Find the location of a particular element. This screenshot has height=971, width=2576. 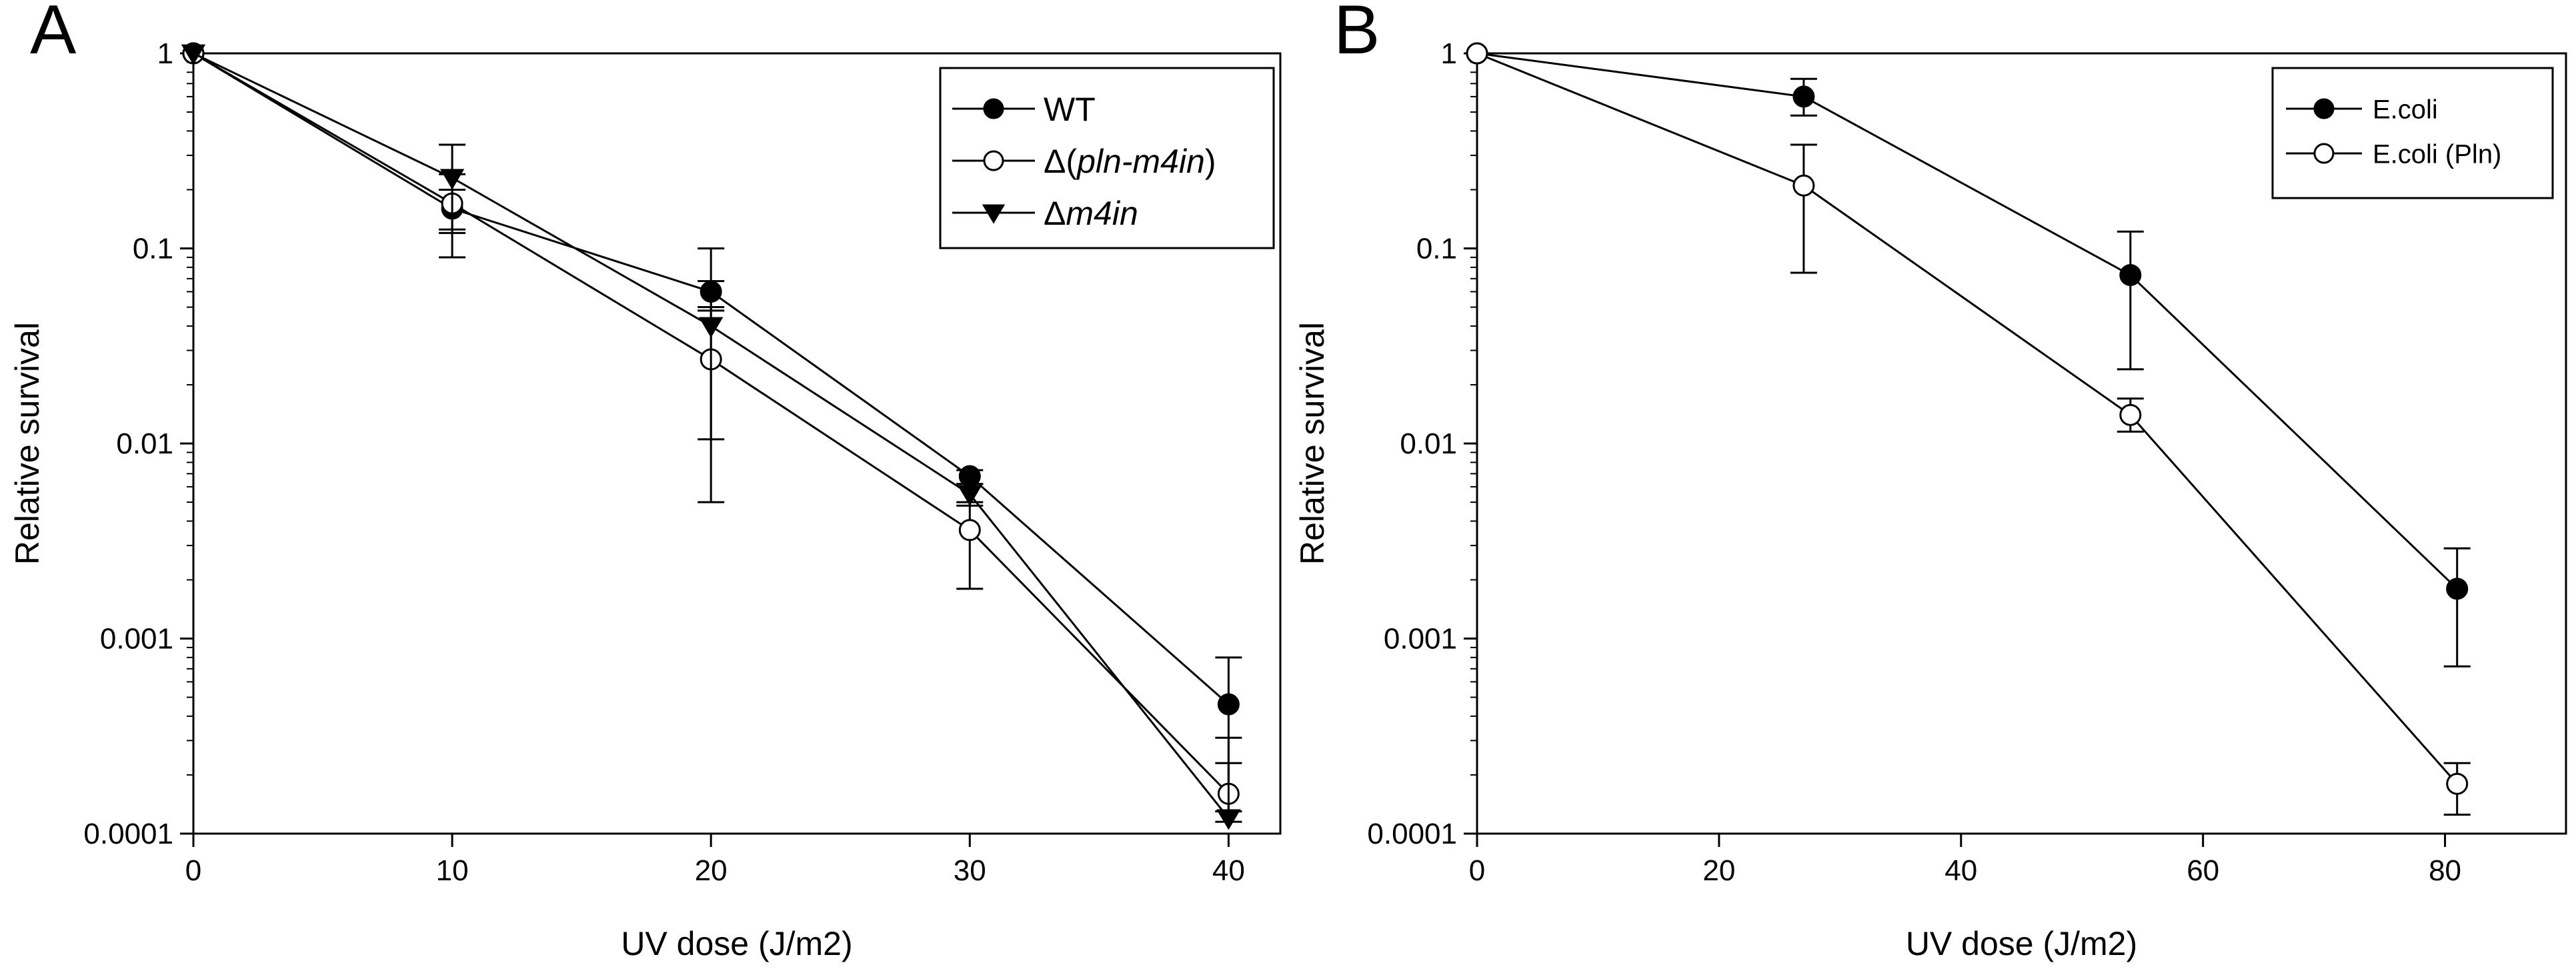

x-tick-label: 10 is located at coordinates (452, 870).